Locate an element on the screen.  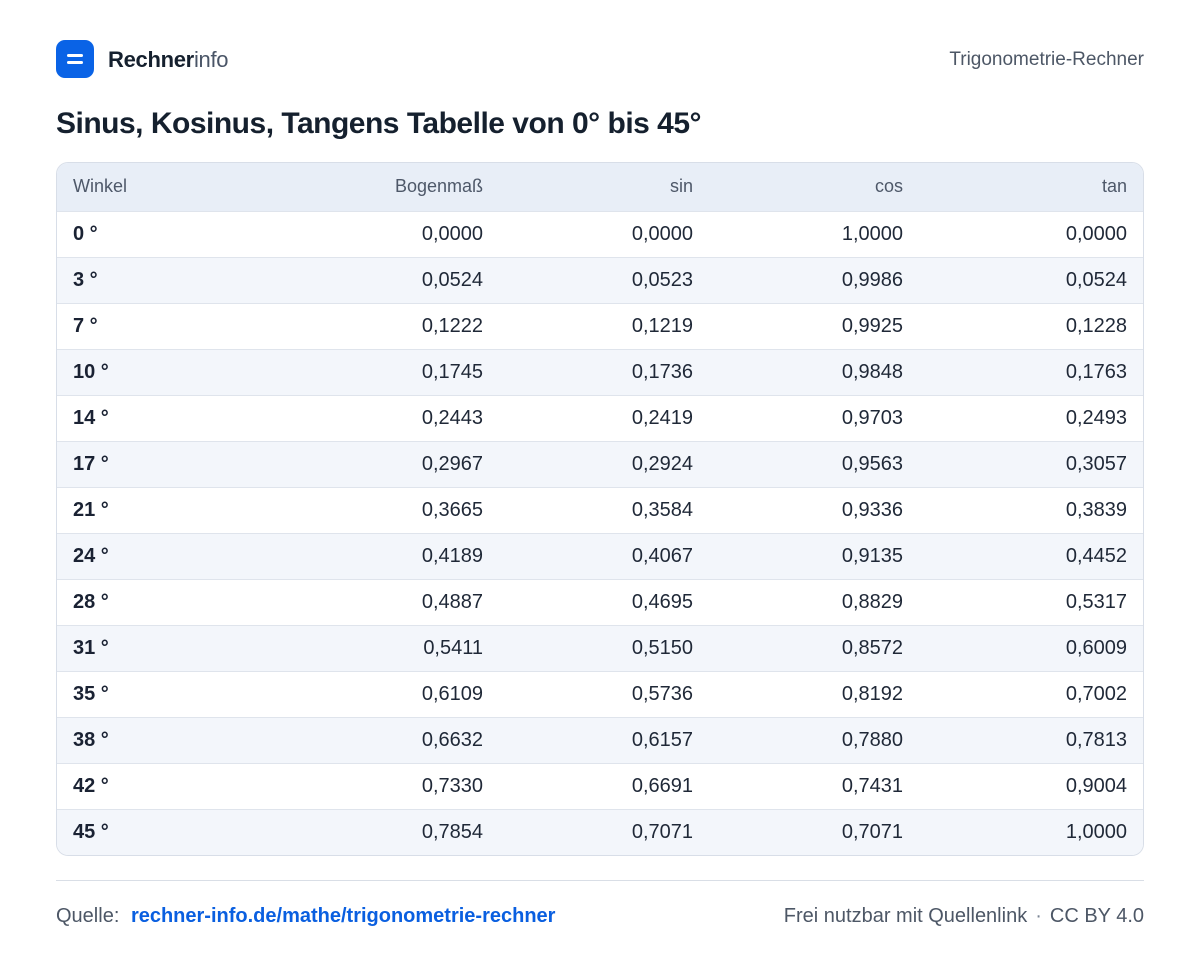
angle-cell: 7 ° is located at coordinates (85, 325).